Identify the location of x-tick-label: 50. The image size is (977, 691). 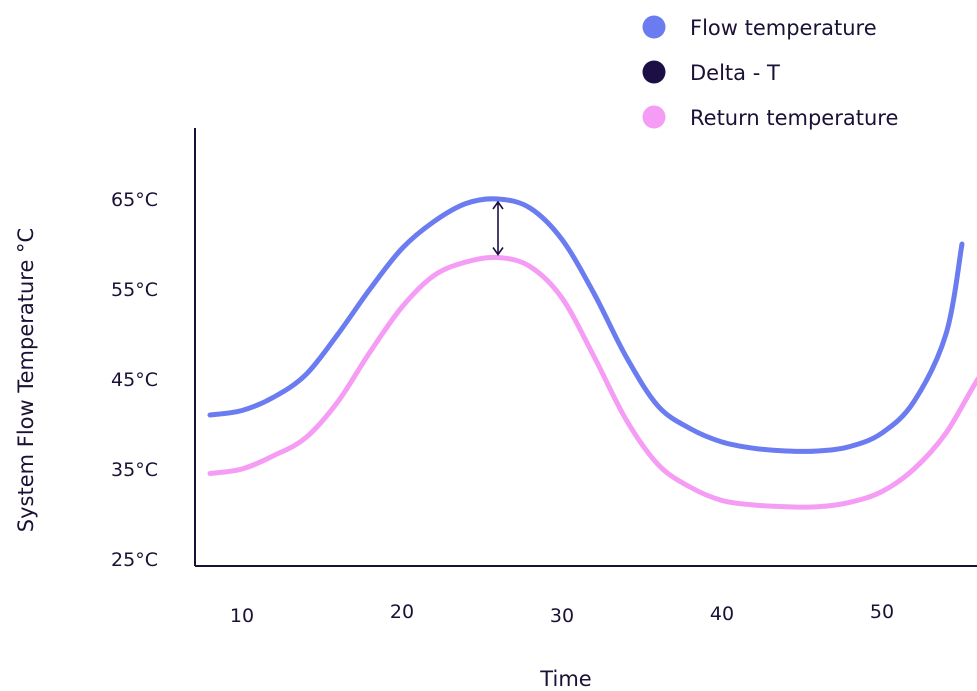
(882, 612).